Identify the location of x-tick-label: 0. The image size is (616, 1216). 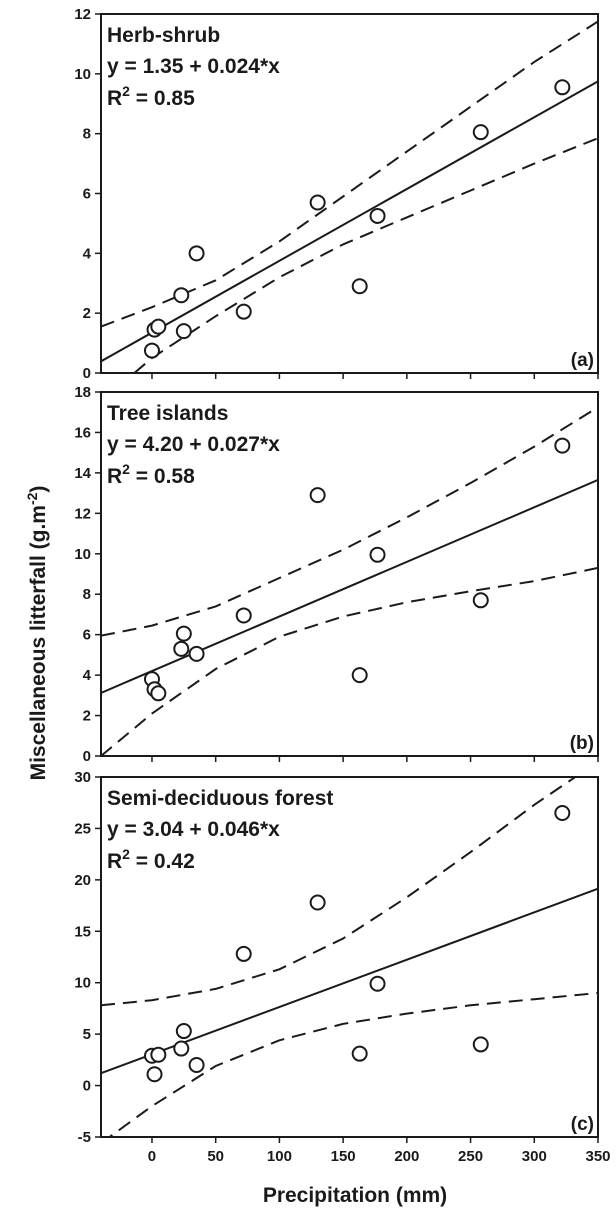
(152, 1156).